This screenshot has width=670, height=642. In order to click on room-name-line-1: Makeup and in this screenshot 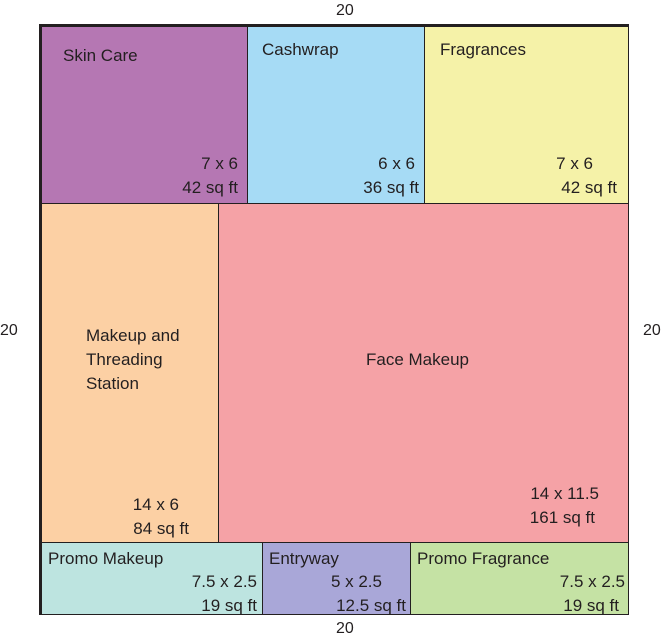, I will do `click(133, 335)`.